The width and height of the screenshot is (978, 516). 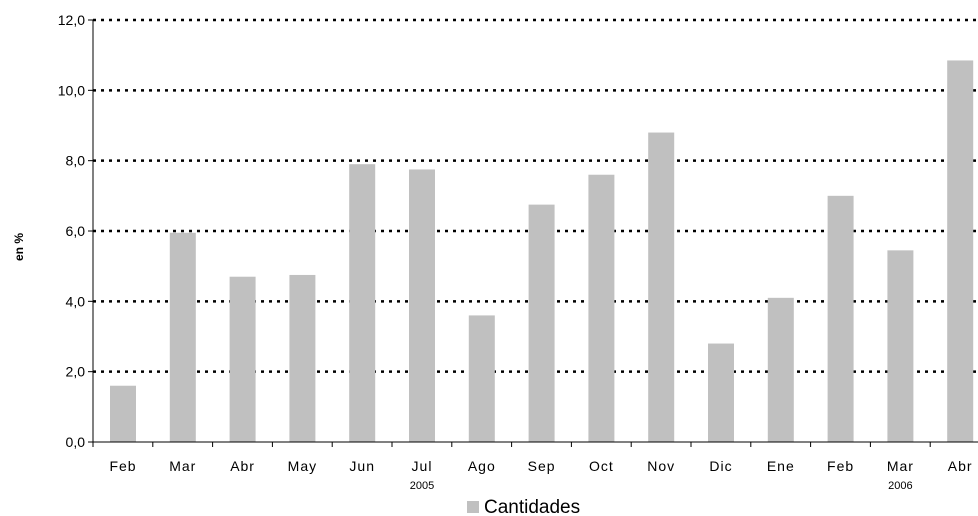 I want to click on x-tick-label: Oct, so click(x=601, y=466).